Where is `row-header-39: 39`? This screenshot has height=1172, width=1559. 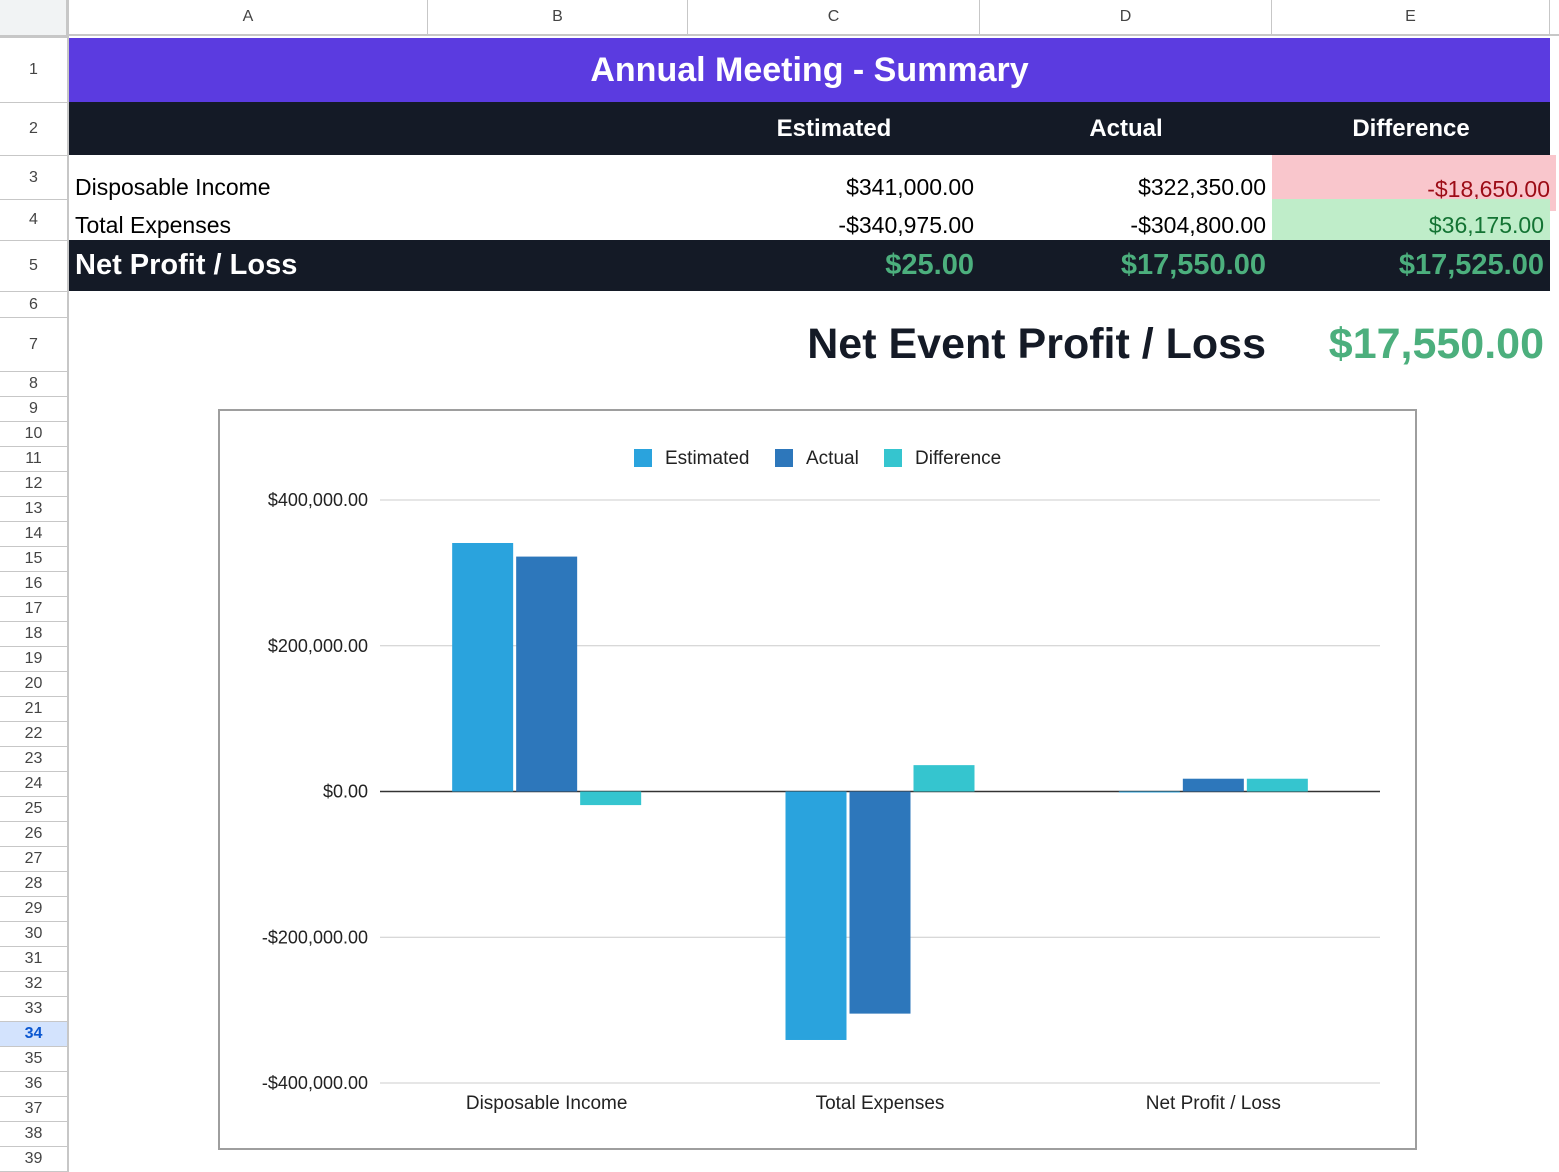 row-header-39: 39 is located at coordinates (34, 1159).